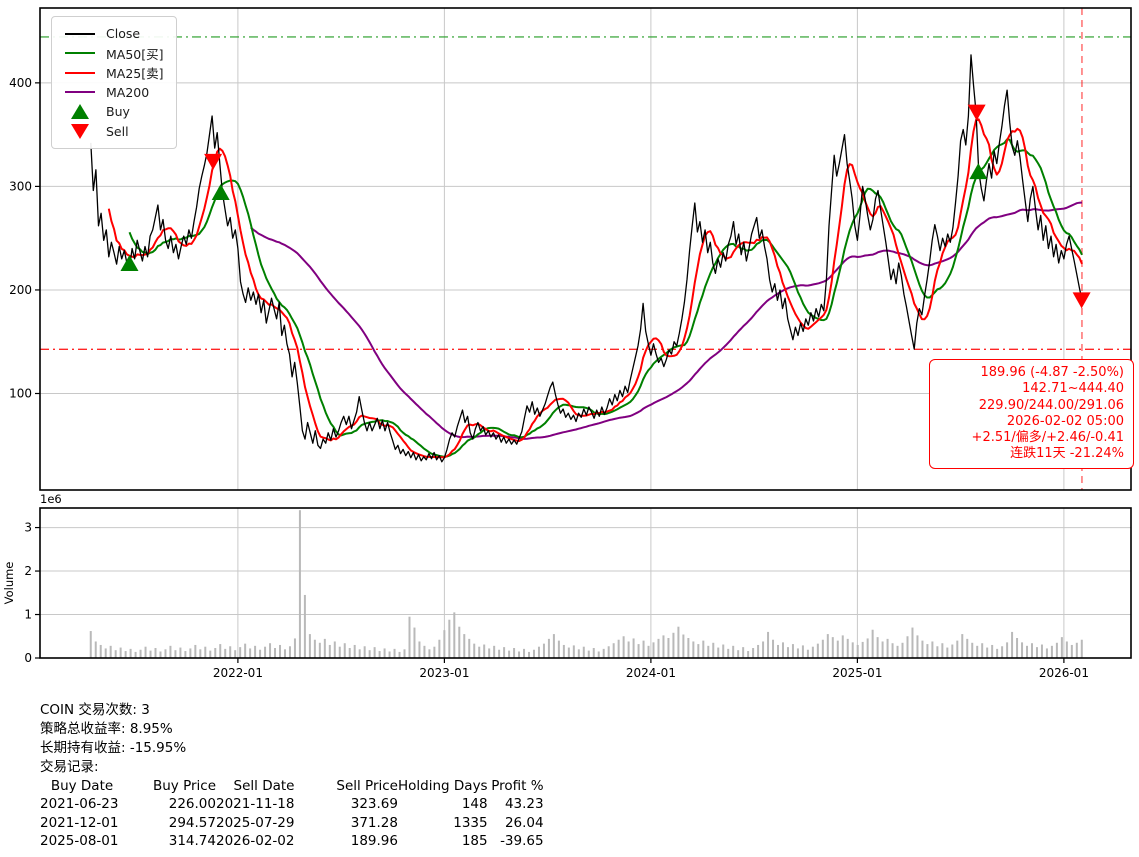  What do you see at coordinates (80, 112) in the screenshot?
I see `buy-triangle-icon` at bounding box center [80, 112].